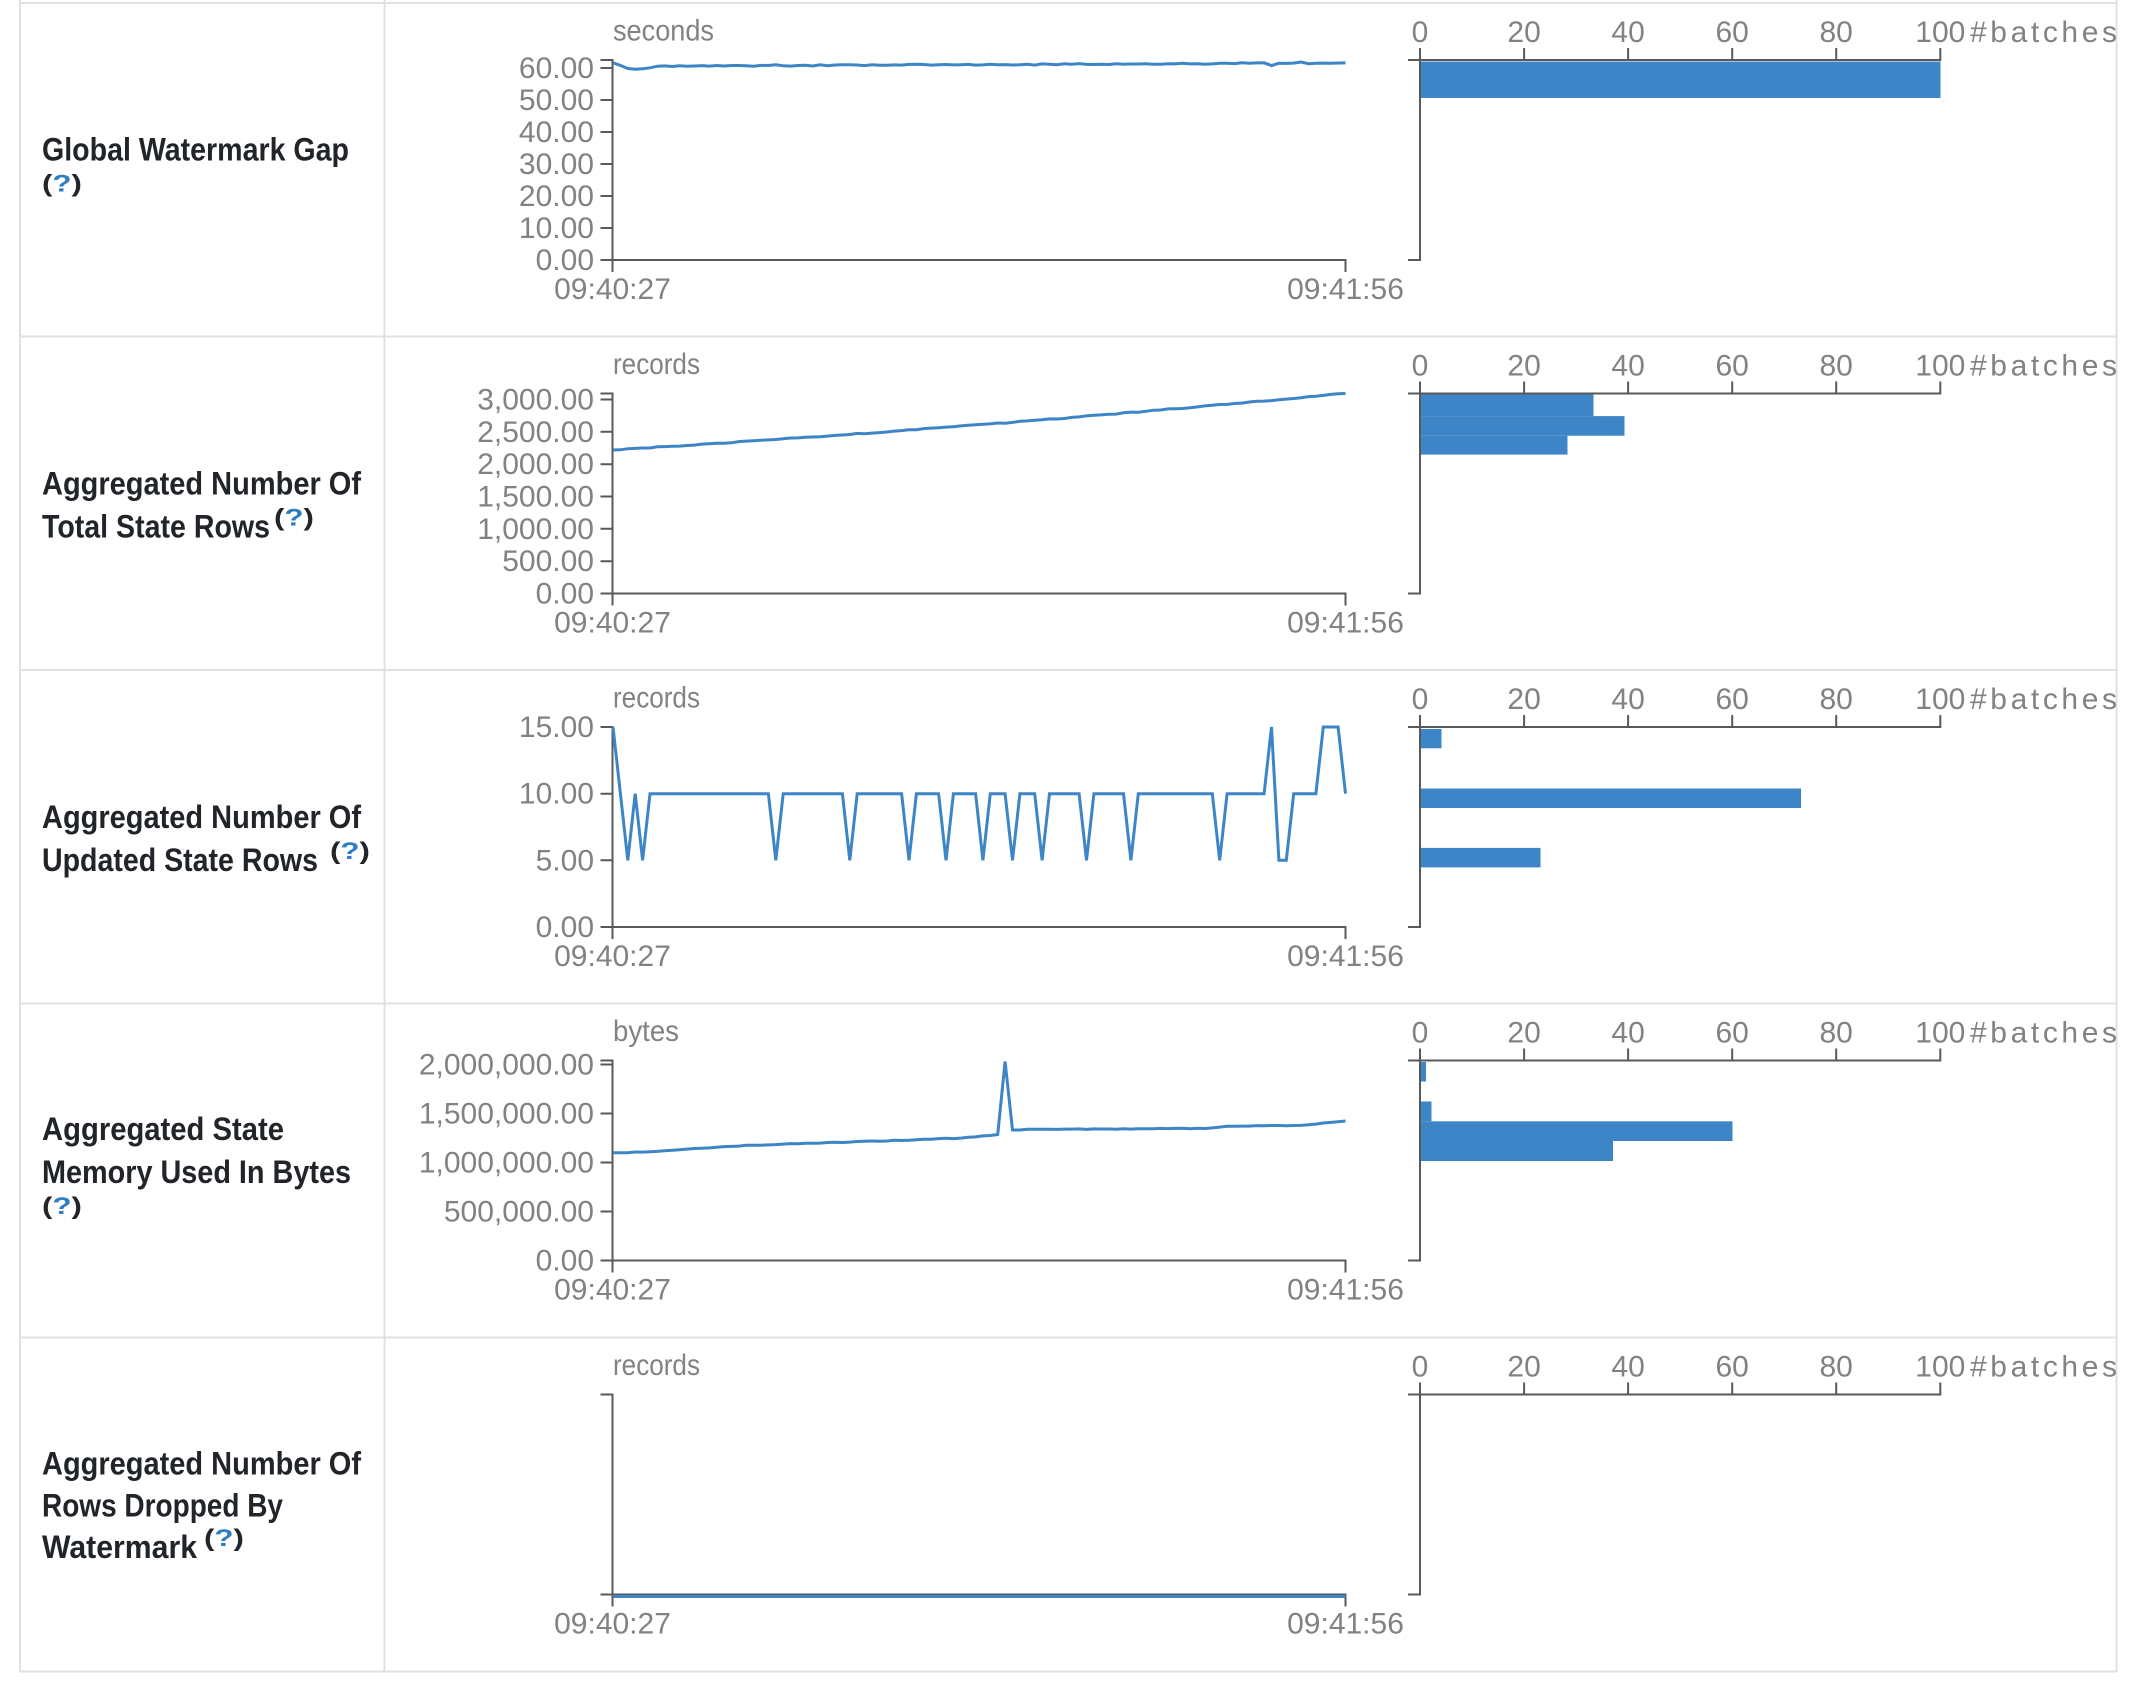  Describe the element at coordinates (556, 68) in the screenshot. I see `svg-text: 60.00` at that location.